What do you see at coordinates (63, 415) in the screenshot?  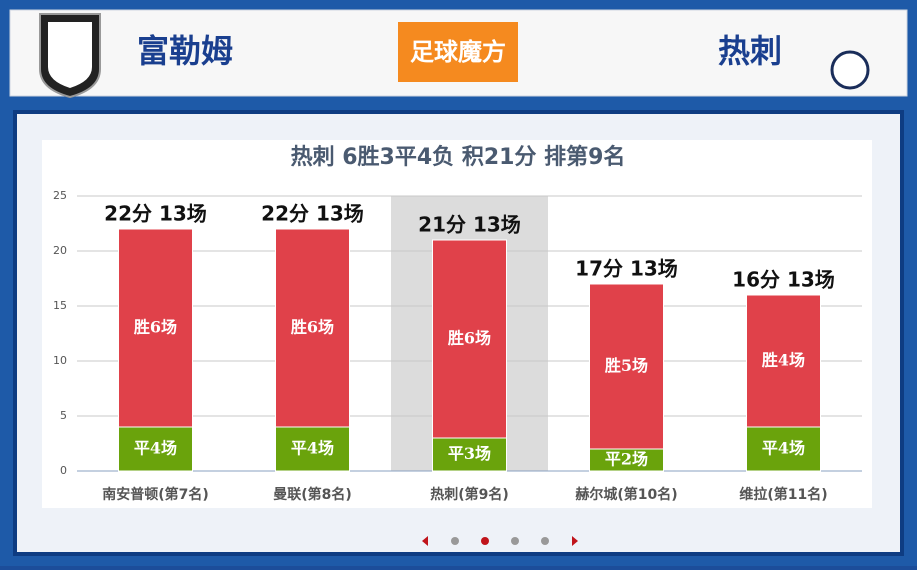 I see `y-tick-label: 5` at bounding box center [63, 415].